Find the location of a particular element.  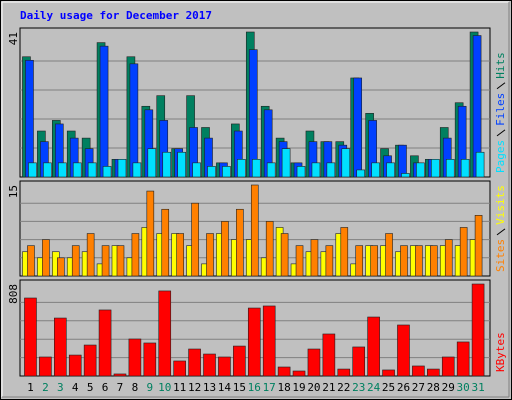

x-tick-label: 24 is located at coordinates (374, 387).